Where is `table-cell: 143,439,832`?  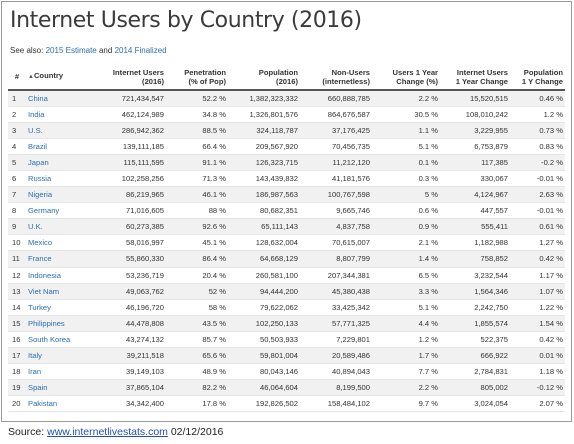
table-cell: 143,439,832 is located at coordinates (264, 179).